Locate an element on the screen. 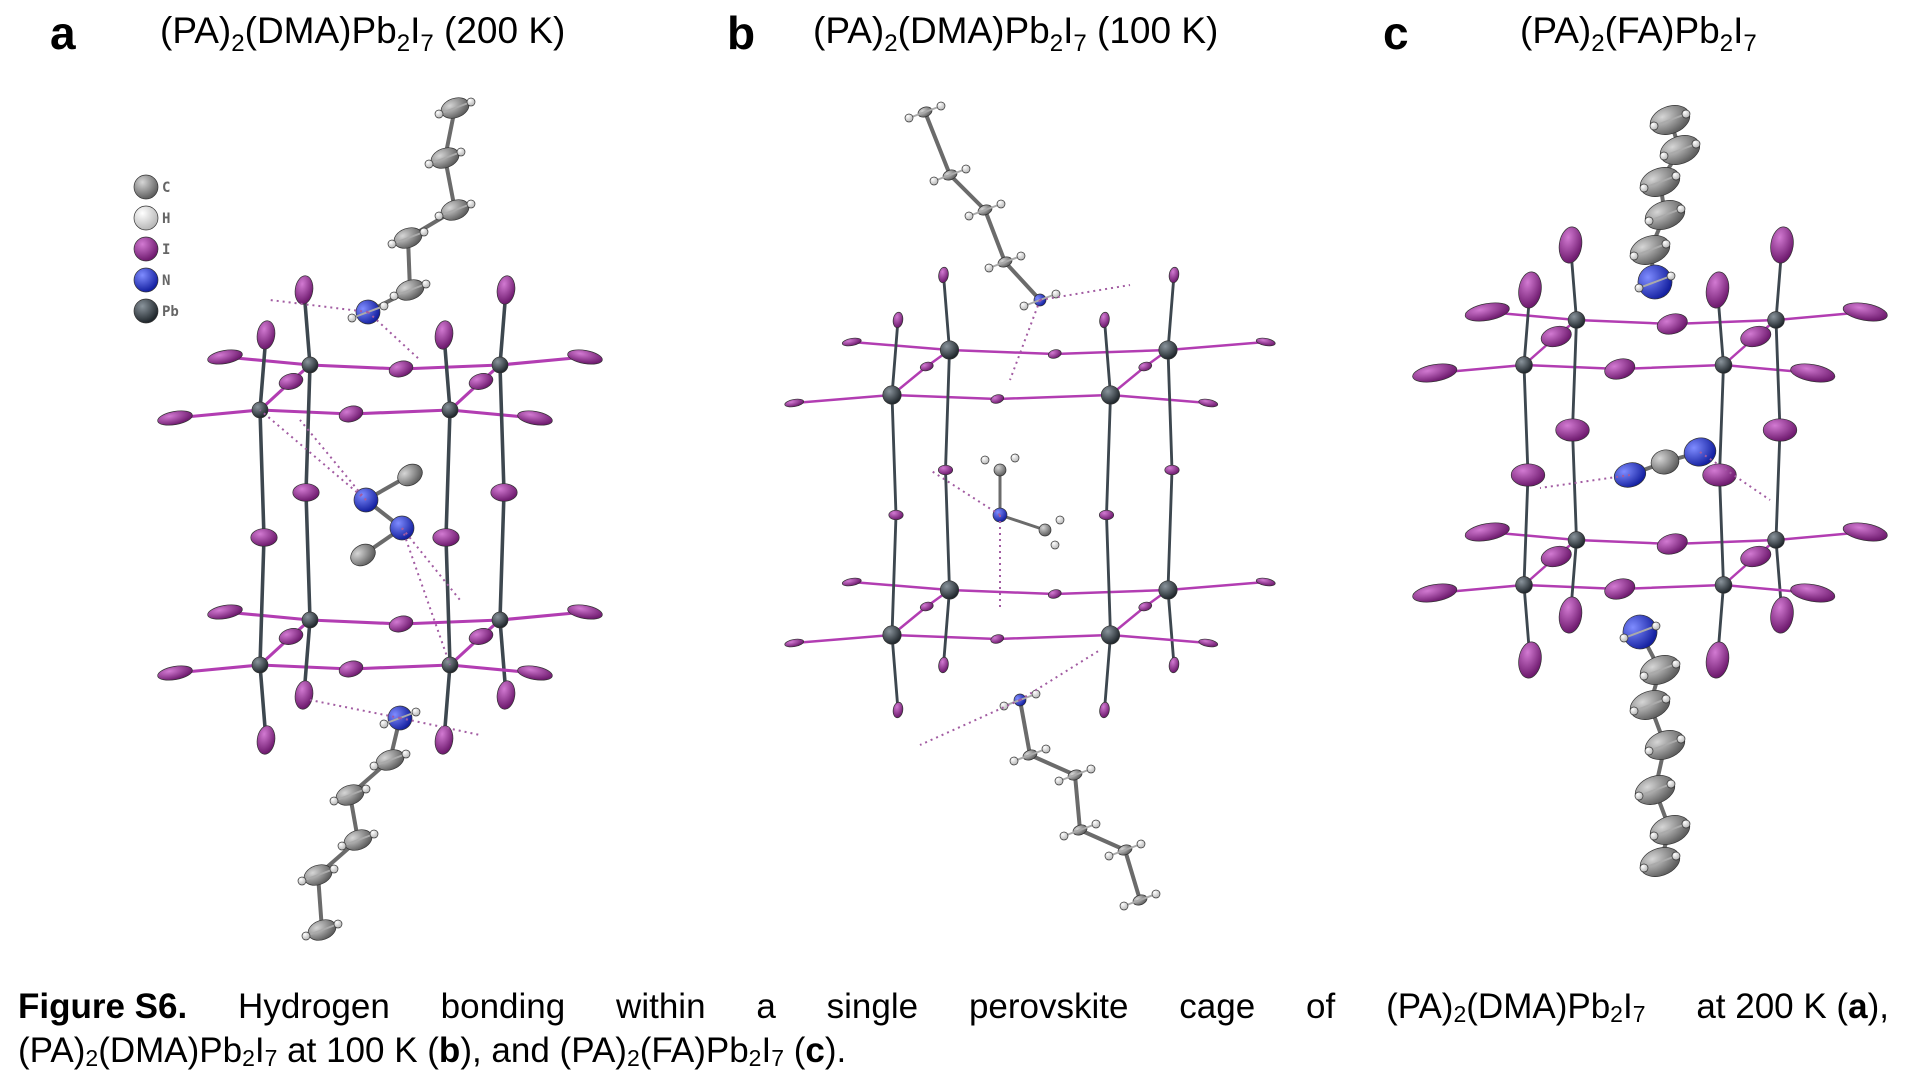 The height and width of the screenshot is (1090, 1907). panel-b-letter: b is located at coordinates (741, 33).